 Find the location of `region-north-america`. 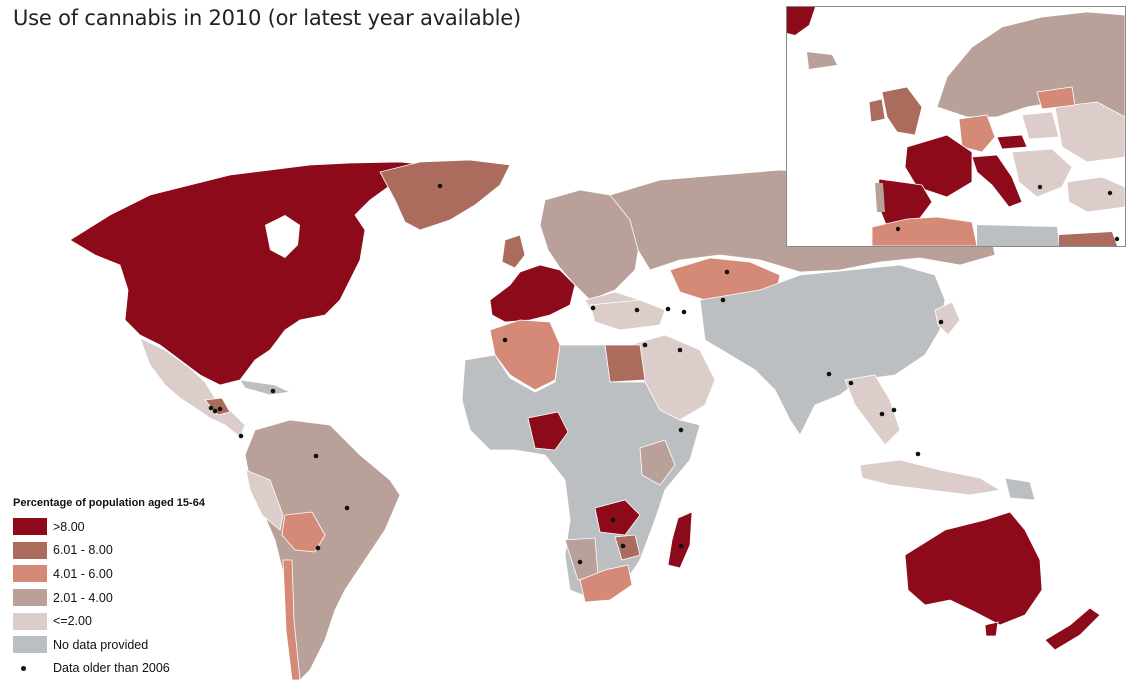

region-north-america is located at coordinates (250, 273).